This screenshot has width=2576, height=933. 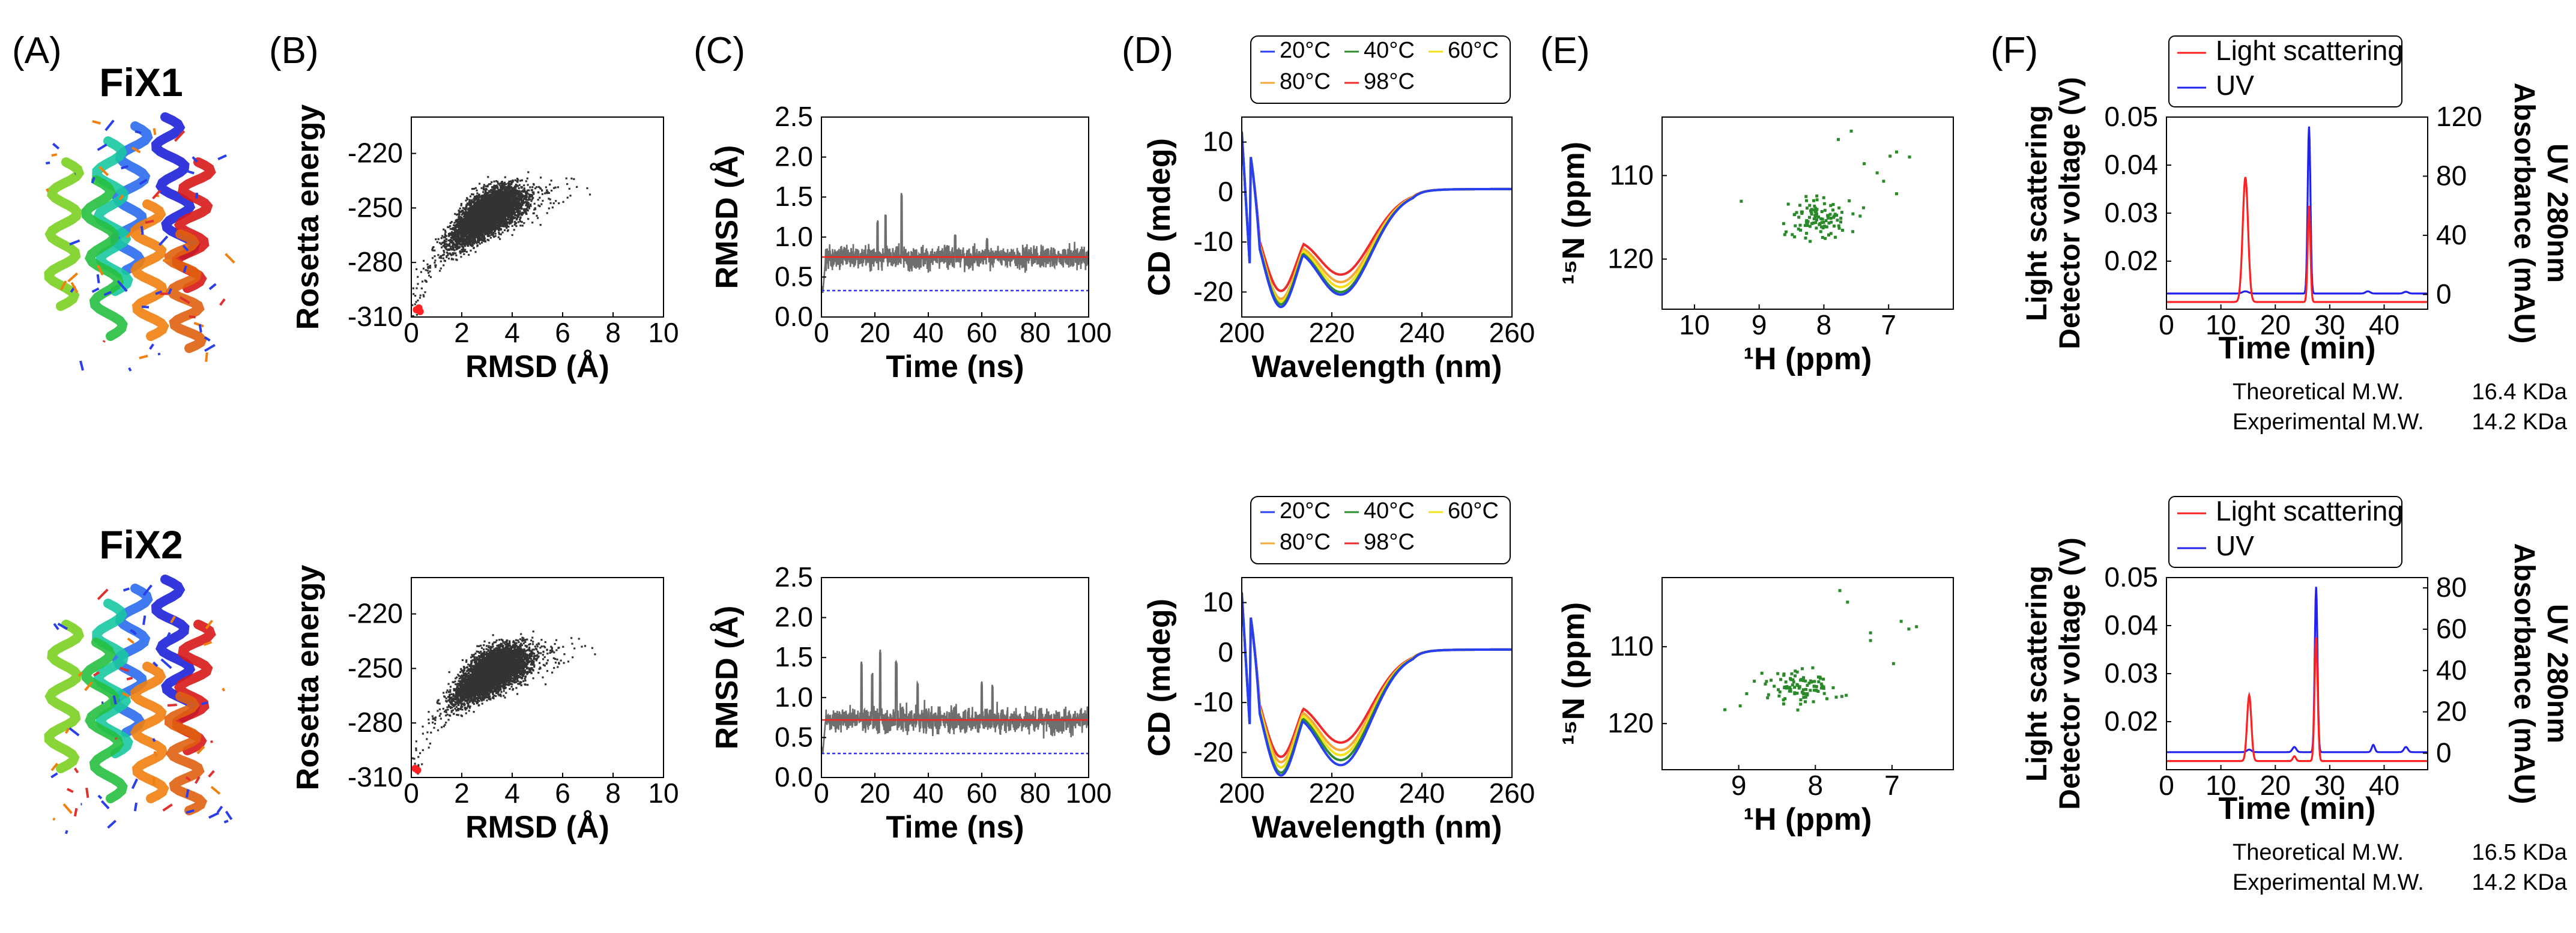 I want to click on panel-letter-f: (F), so click(x=2014, y=50).